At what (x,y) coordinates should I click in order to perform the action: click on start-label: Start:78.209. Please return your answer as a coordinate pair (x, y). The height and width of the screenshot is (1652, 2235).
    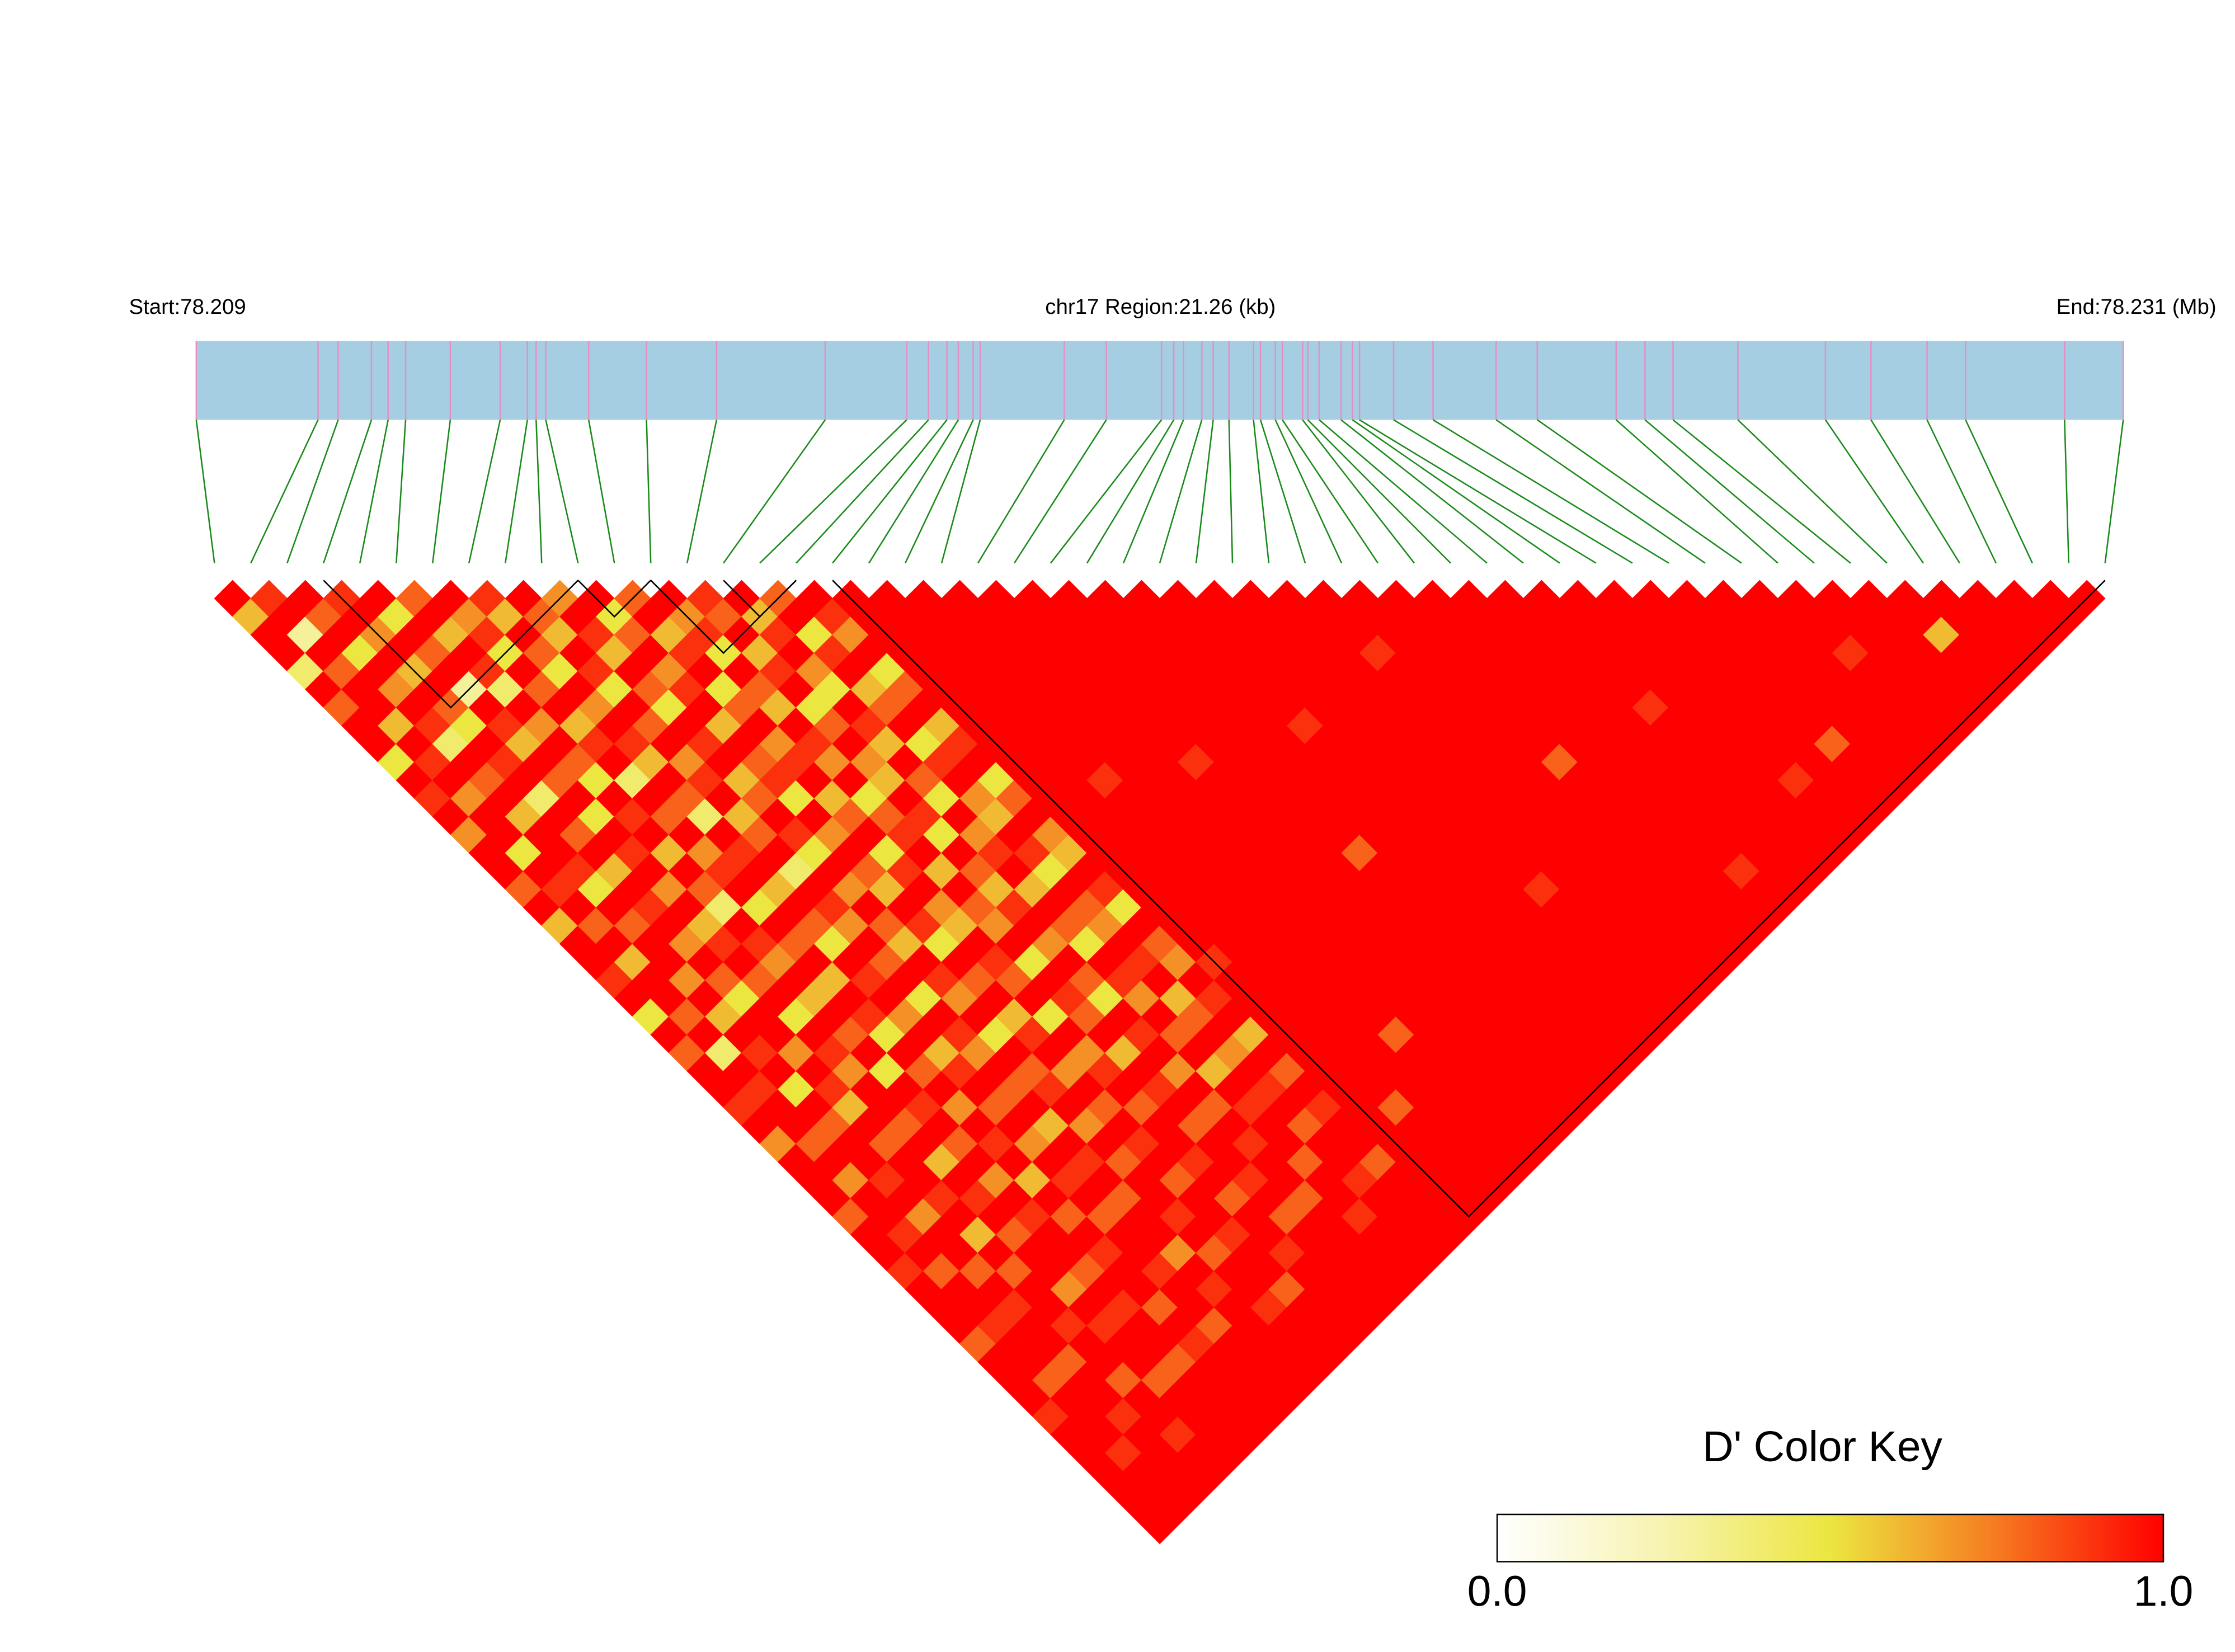
    Looking at the image, I should click on (187, 307).